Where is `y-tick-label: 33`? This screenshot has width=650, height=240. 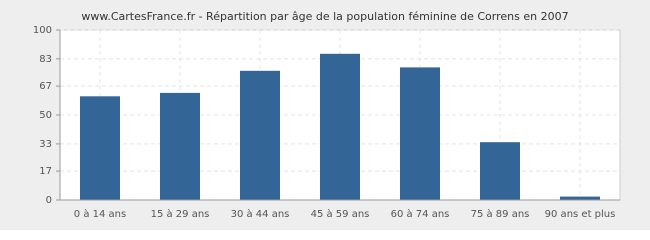 y-tick-label: 33 is located at coordinates (45, 144).